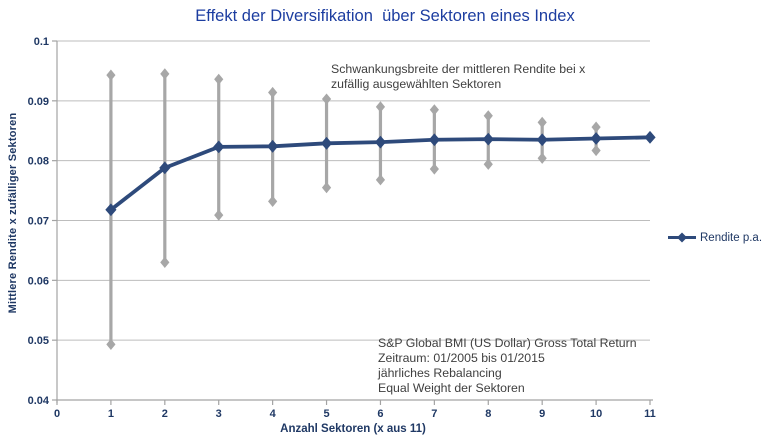 This screenshot has width=770, height=444. What do you see at coordinates (488, 414) in the screenshot?
I see `x-tick-label: 8` at bounding box center [488, 414].